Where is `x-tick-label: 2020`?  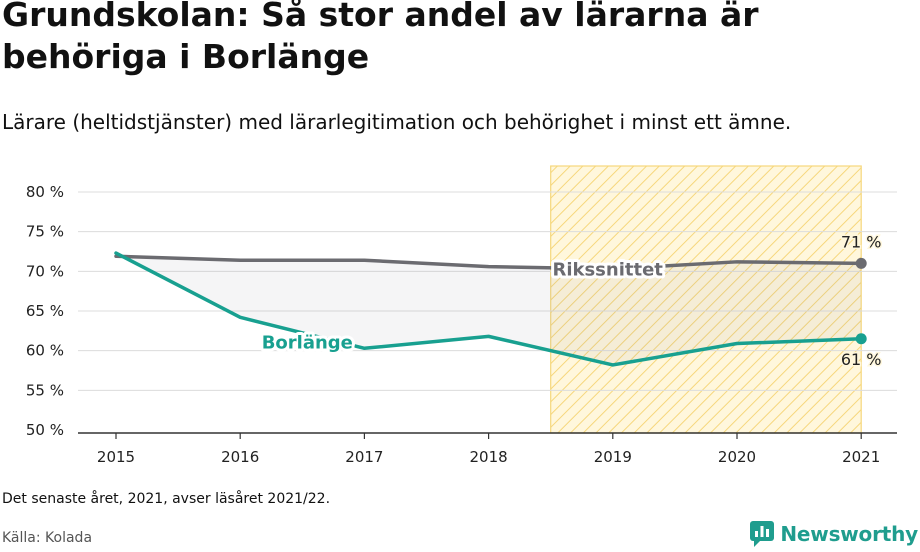
x-tick-label: 2020 is located at coordinates (737, 457).